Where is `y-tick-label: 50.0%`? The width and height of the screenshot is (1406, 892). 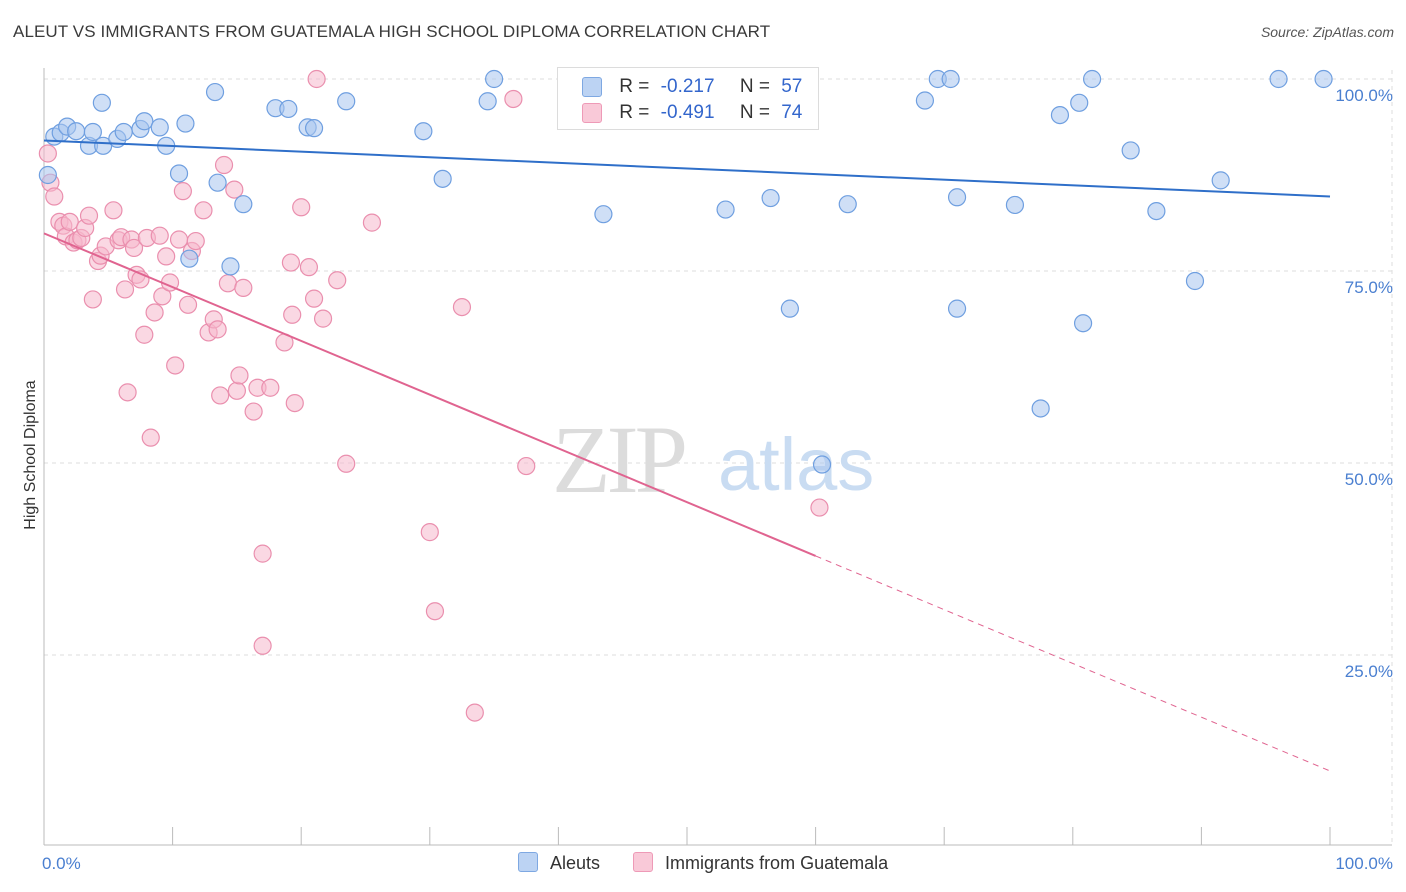 y-tick-label: 50.0% is located at coordinates (1369, 479).